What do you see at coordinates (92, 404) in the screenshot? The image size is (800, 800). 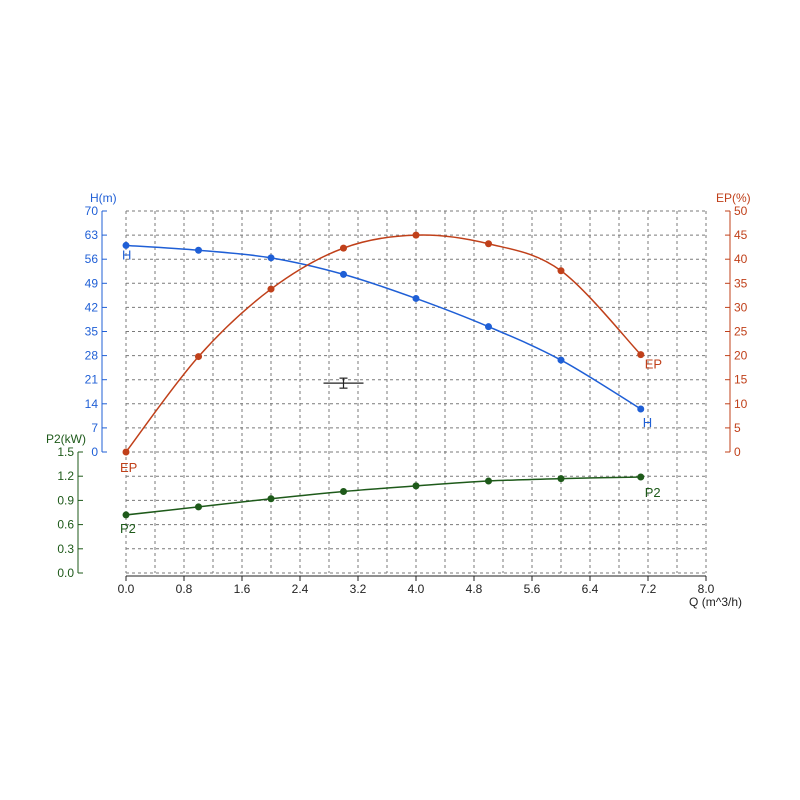 I see `h-axis-tick-label: 14` at bounding box center [92, 404].